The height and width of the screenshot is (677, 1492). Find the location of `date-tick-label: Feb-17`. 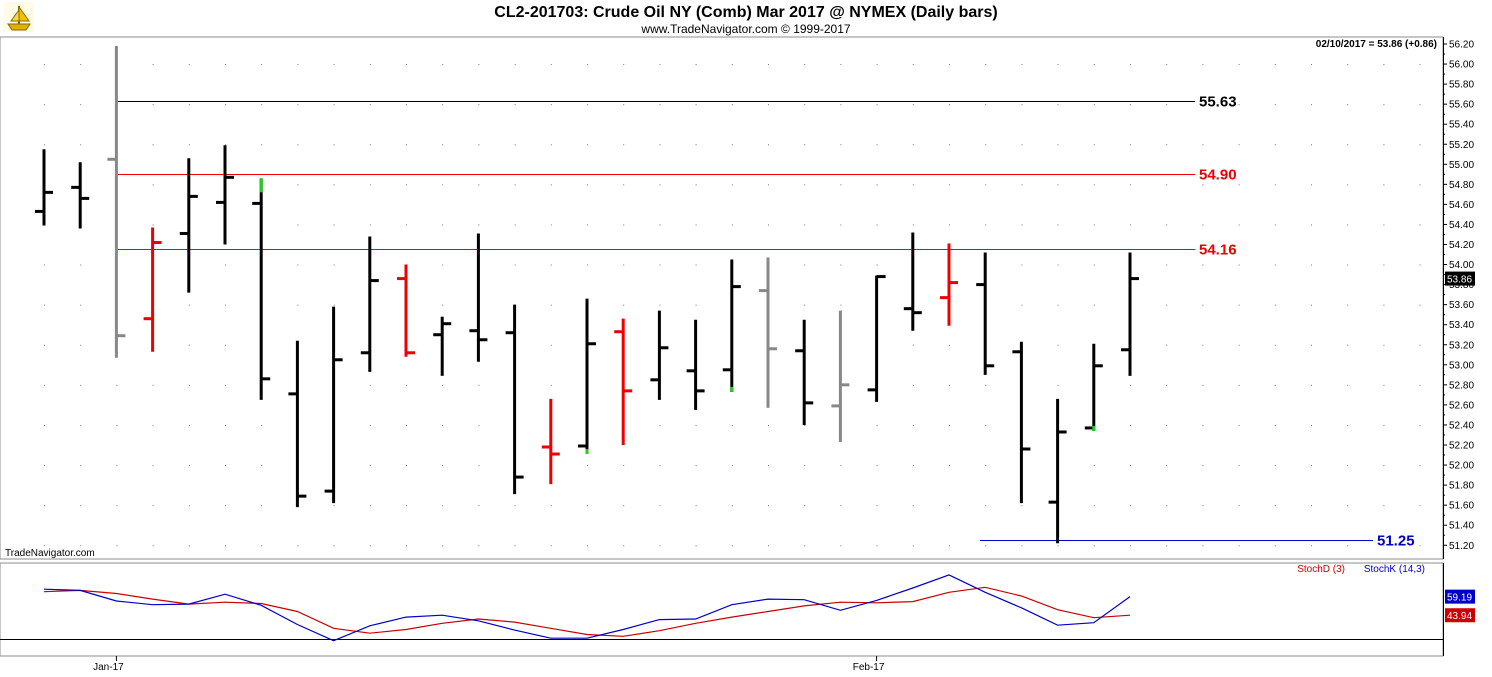

date-tick-label: Feb-17 is located at coordinates (869, 667).